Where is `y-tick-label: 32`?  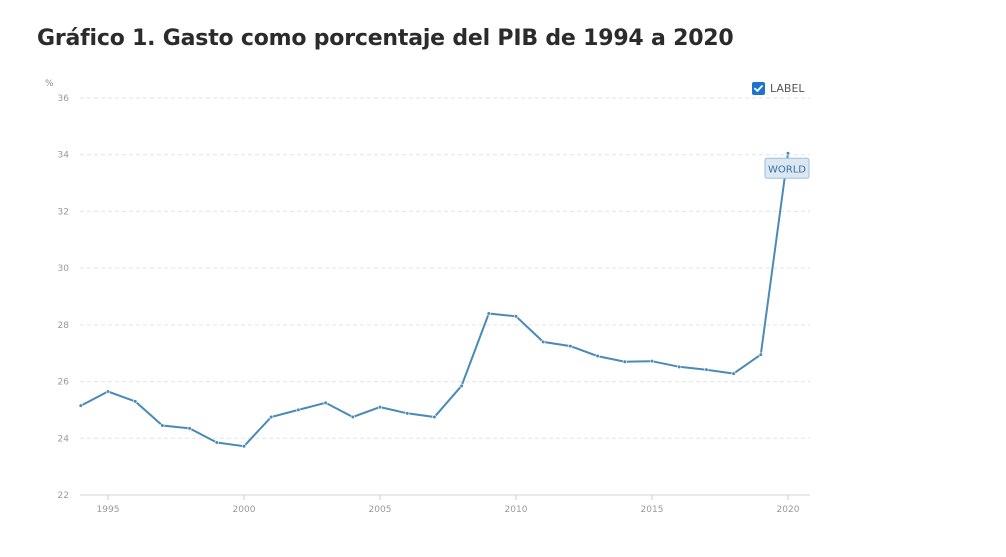
y-tick-label: 32 is located at coordinates (63, 212).